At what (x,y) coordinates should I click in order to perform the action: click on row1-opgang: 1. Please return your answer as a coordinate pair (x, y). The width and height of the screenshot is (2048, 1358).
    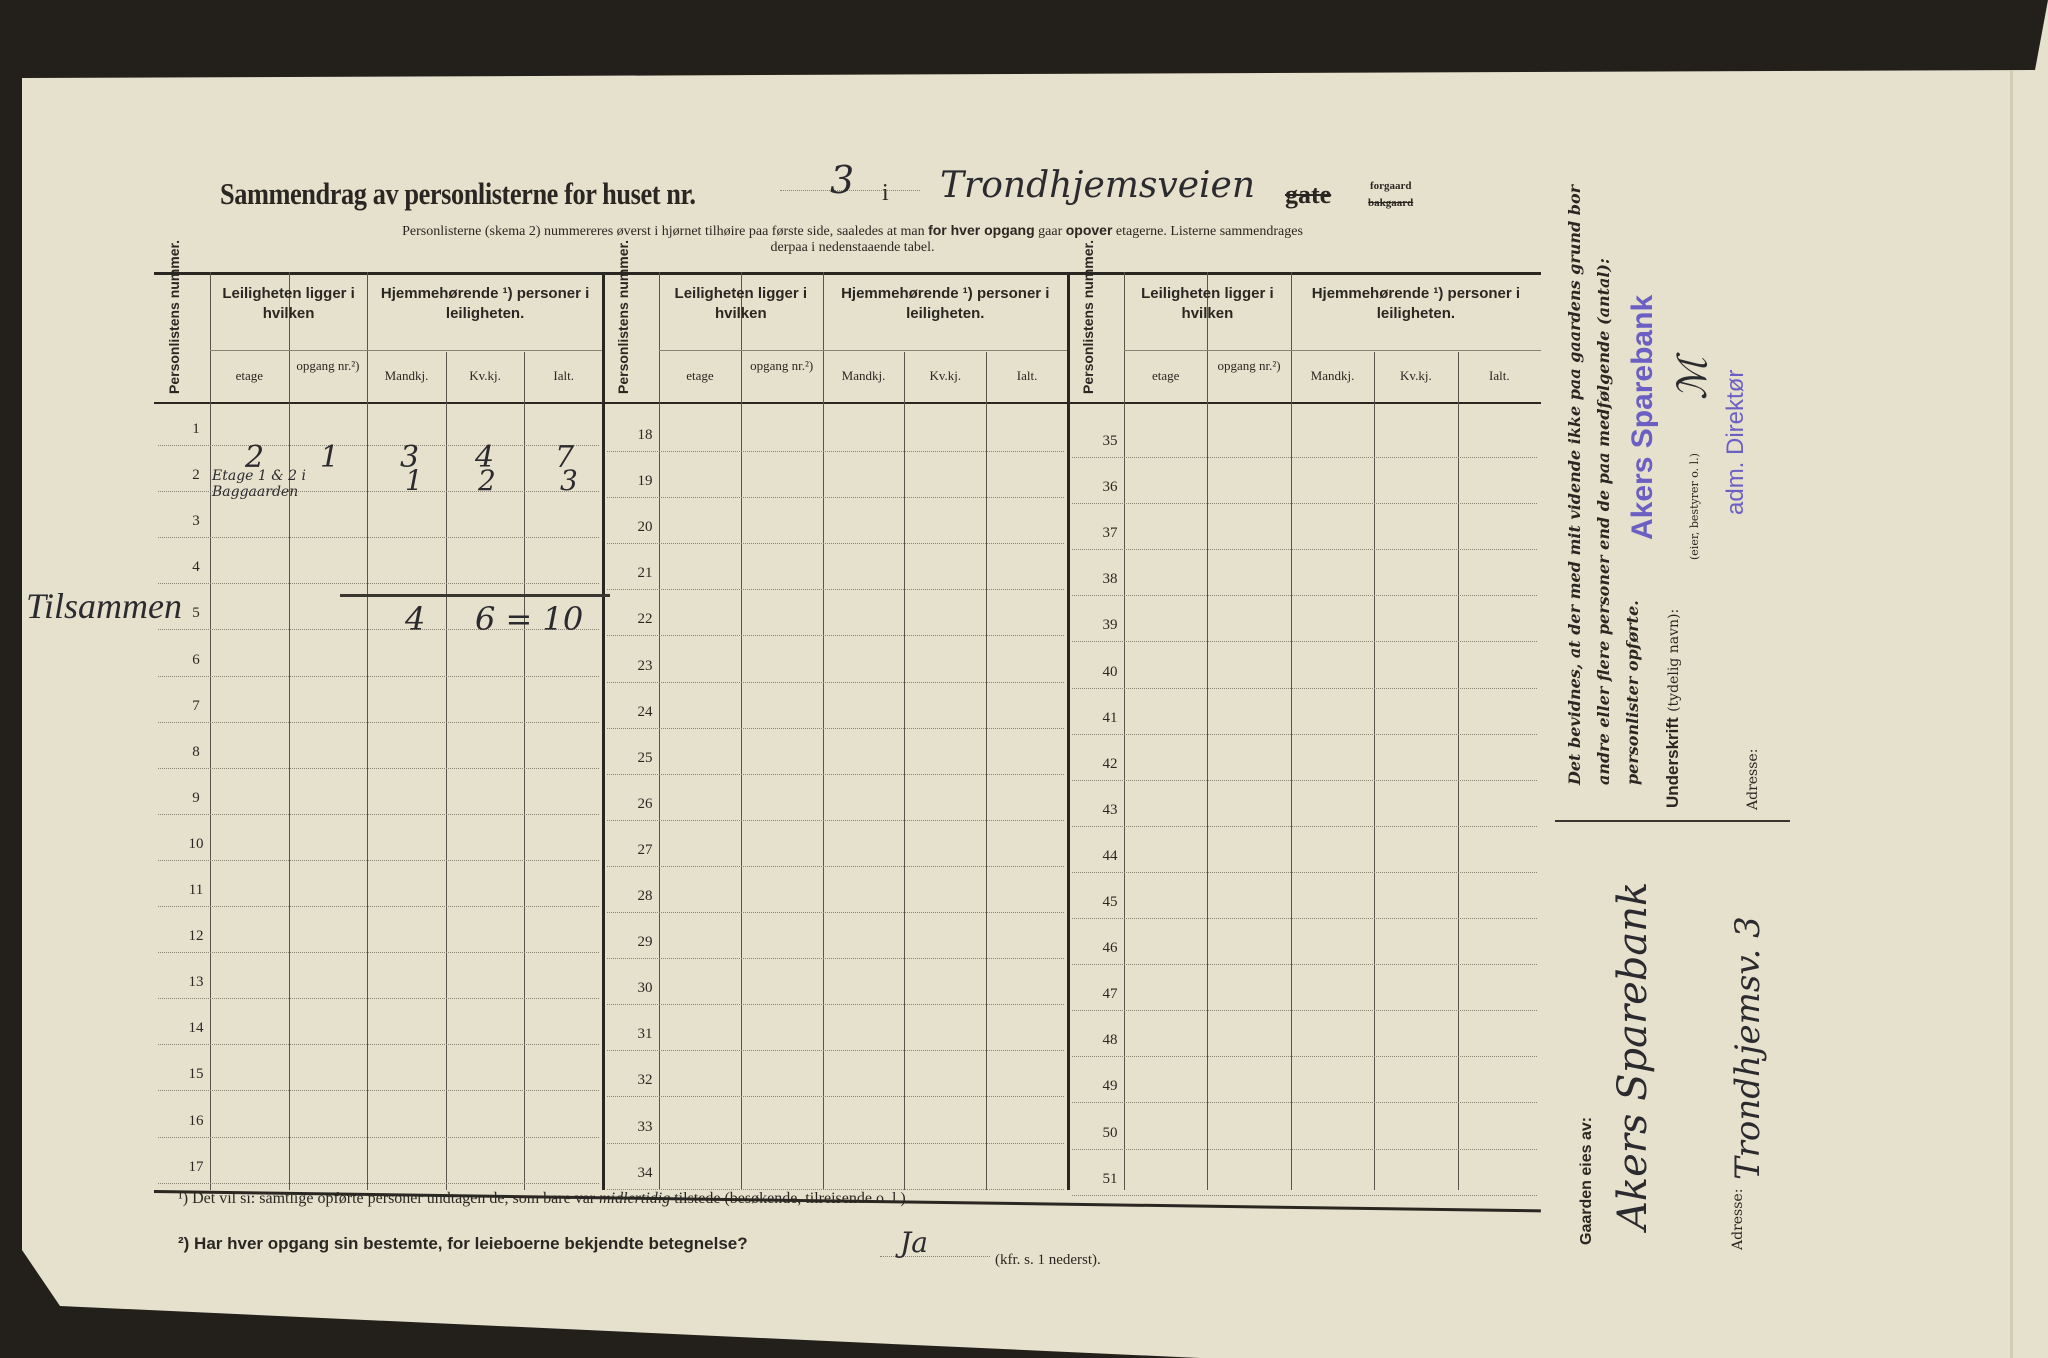
    Looking at the image, I should click on (330, 457).